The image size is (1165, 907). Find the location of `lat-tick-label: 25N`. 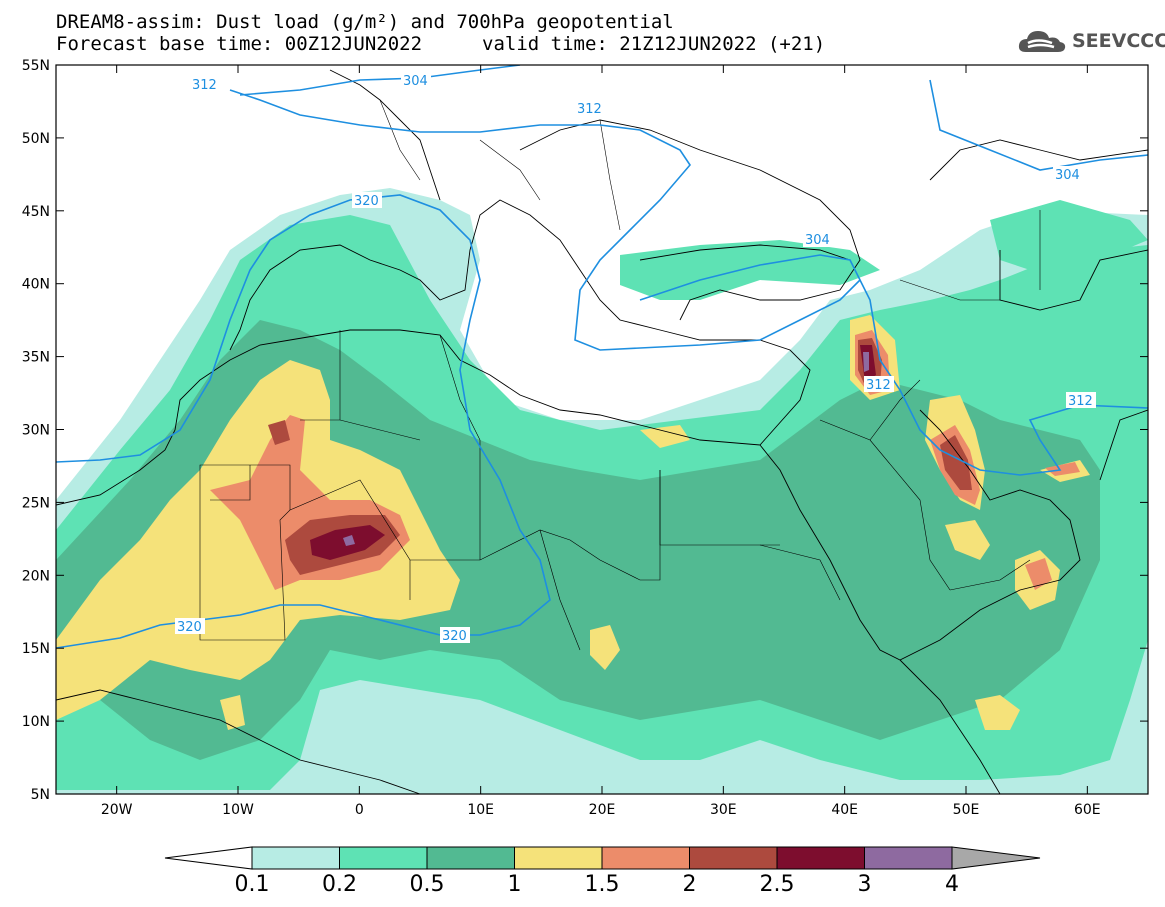

lat-tick-label: 25N is located at coordinates (36, 503).